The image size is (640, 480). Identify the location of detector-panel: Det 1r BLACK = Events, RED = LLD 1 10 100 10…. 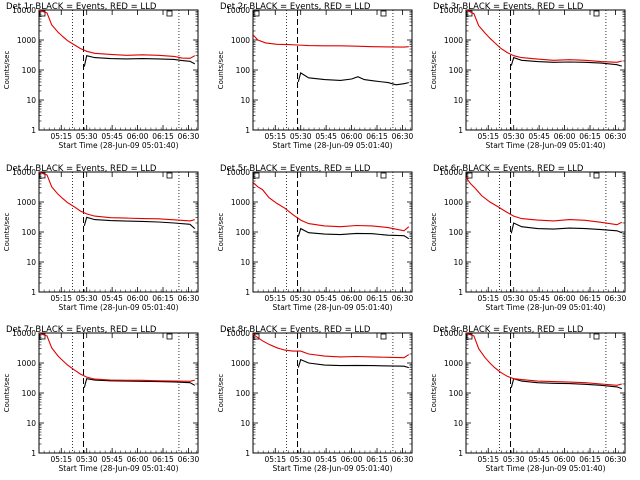
(101, 76).